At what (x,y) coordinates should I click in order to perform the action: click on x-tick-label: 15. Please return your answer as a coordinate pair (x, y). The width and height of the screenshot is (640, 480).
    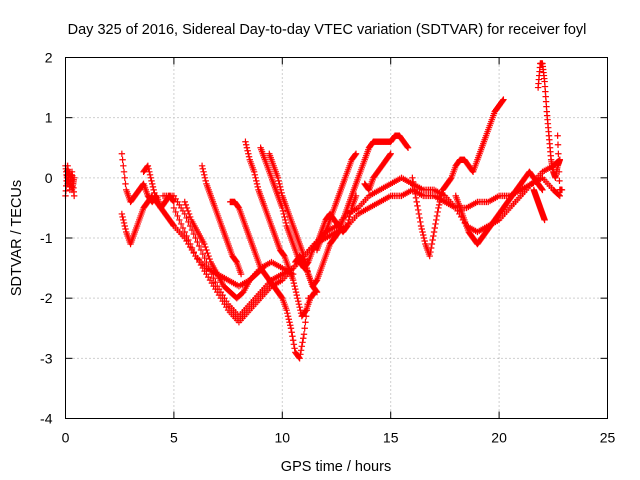
    Looking at the image, I should click on (391, 438).